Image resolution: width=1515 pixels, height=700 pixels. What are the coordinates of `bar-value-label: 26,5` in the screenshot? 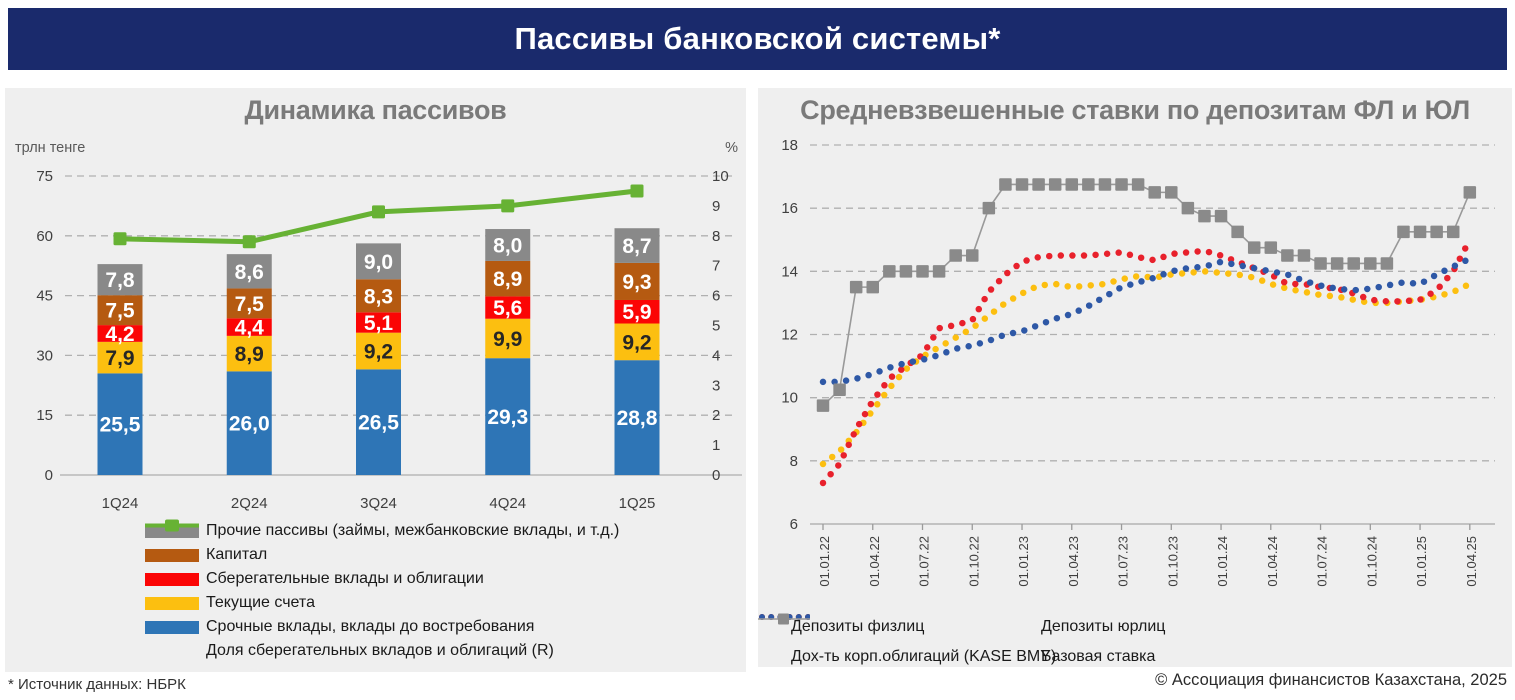 It's located at (378, 423).